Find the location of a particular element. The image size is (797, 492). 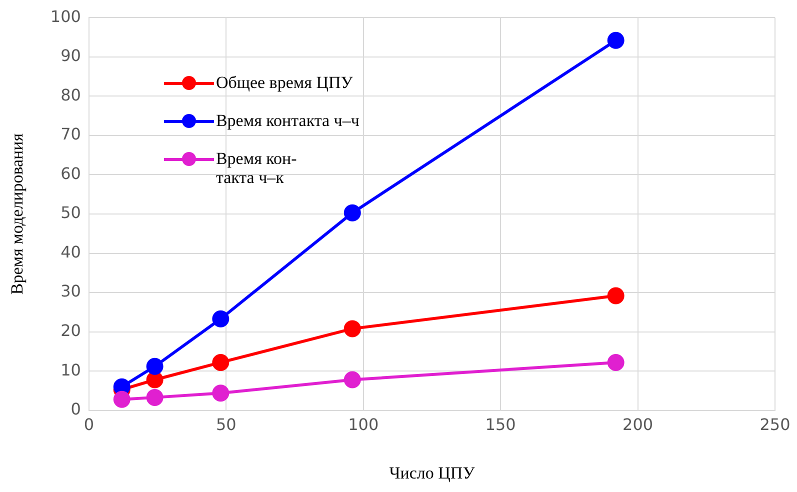

legend-label: Общее время ЦПУ is located at coordinates (284, 82).